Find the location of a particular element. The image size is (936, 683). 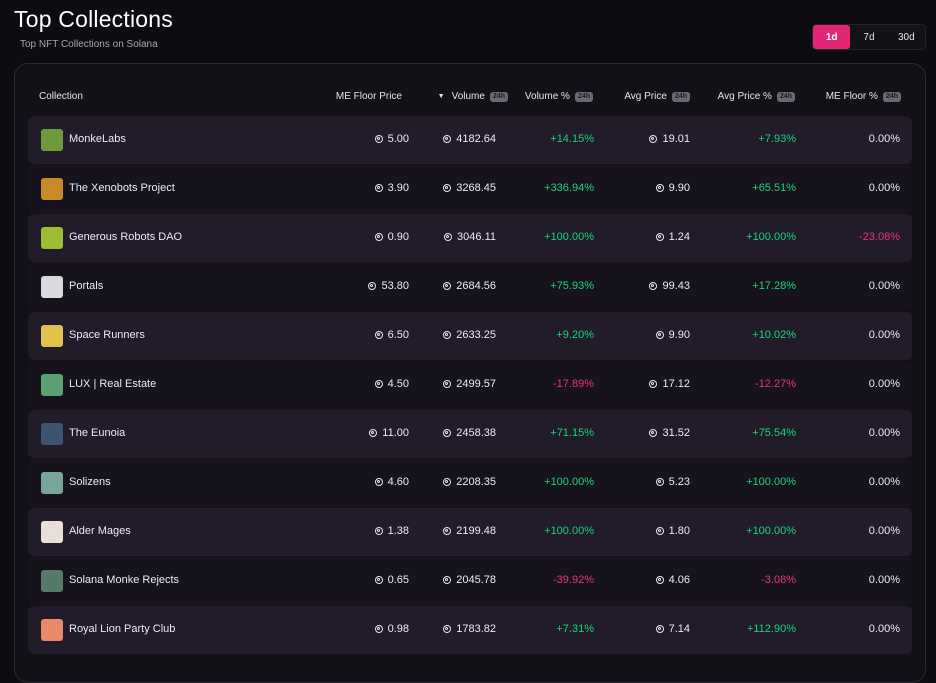

col-floor-price: ME Floor Price is located at coordinates (368, 96).